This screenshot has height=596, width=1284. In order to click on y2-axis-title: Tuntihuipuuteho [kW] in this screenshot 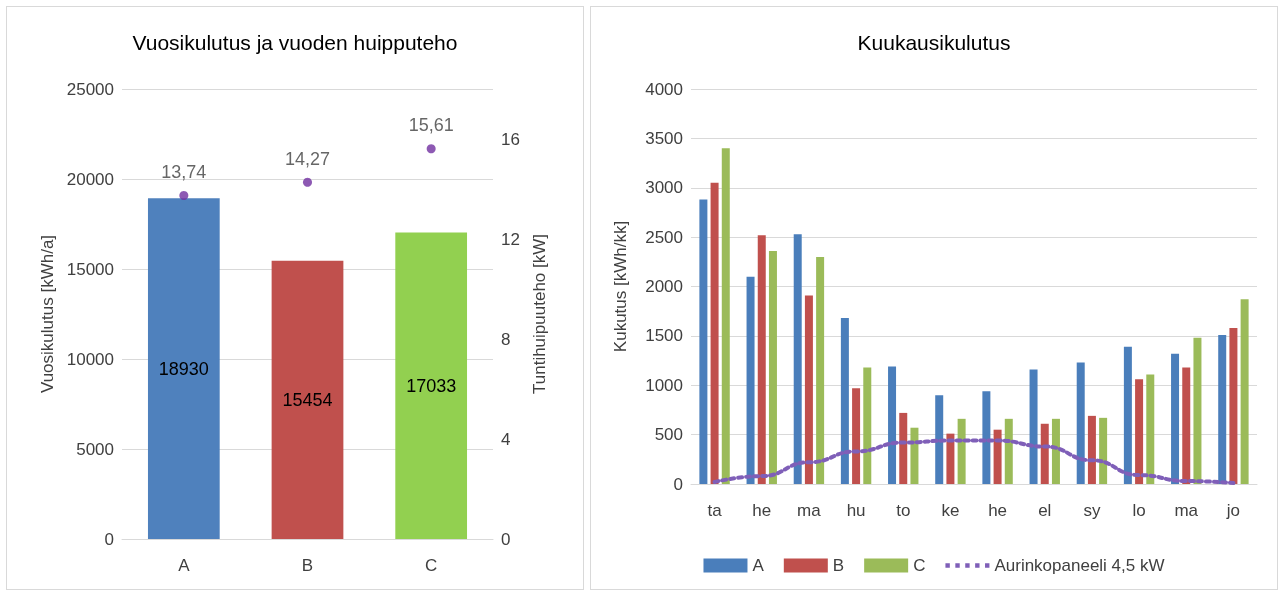, I will do `click(539, 314)`.